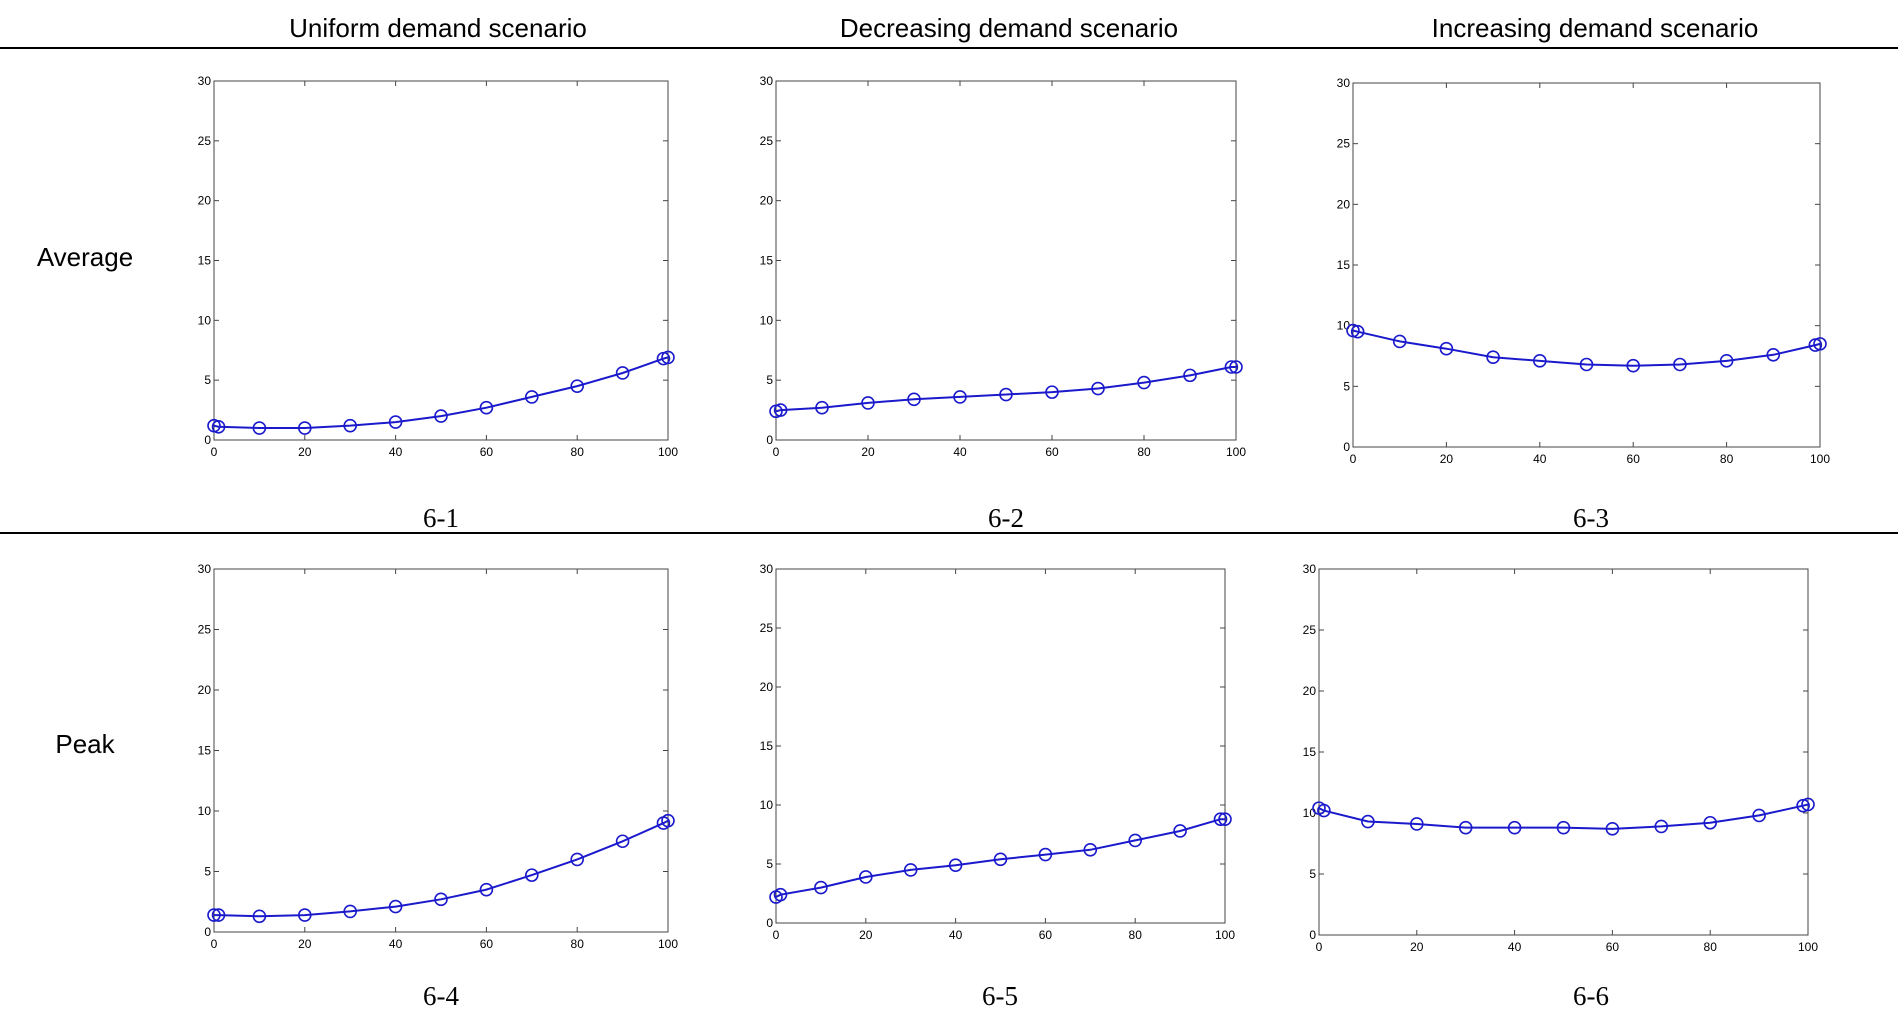 Image resolution: width=1898 pixels, height=1012 pixels. Describe the element at coordinates (998, 752) in the screenshot. I see `plot-6-5: 0 20 40 60 80 100 0 5 10 15 20 25 30` at that location.